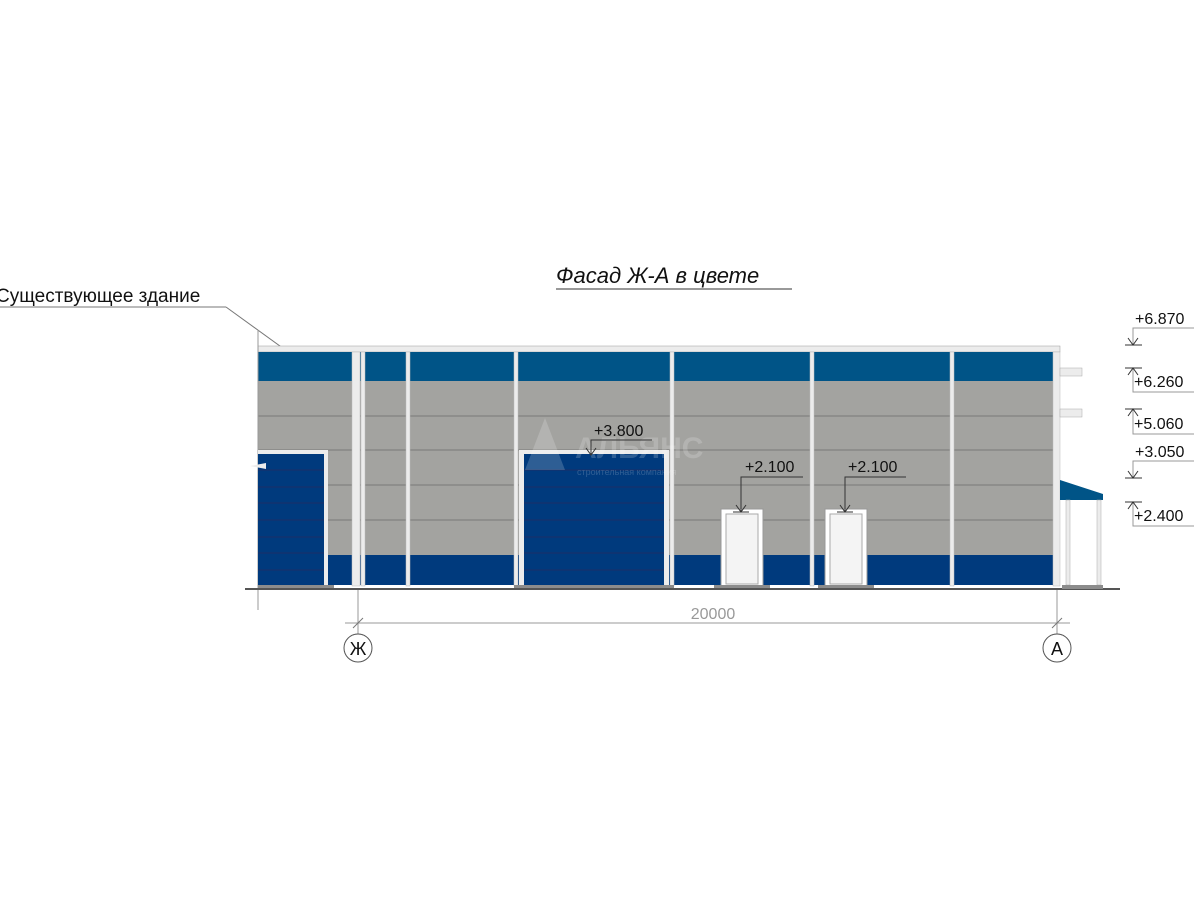 The height and width of the screenshot is (900, 1200). I want to click on level-mark: +6.870, so click(1159, 328).